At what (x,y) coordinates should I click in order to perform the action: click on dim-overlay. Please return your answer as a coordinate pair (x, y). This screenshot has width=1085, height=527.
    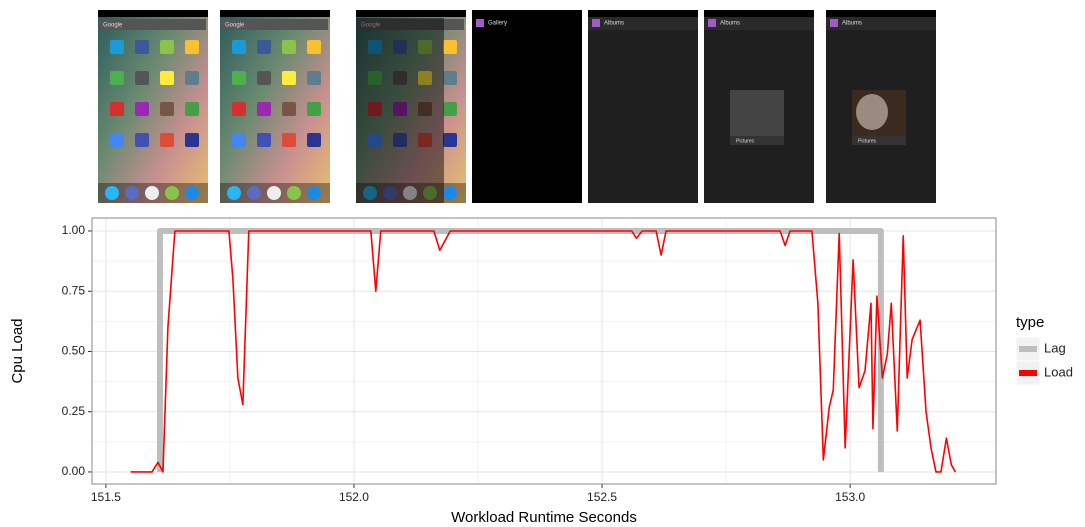
    Looking at the image, I should click on (400, 110).